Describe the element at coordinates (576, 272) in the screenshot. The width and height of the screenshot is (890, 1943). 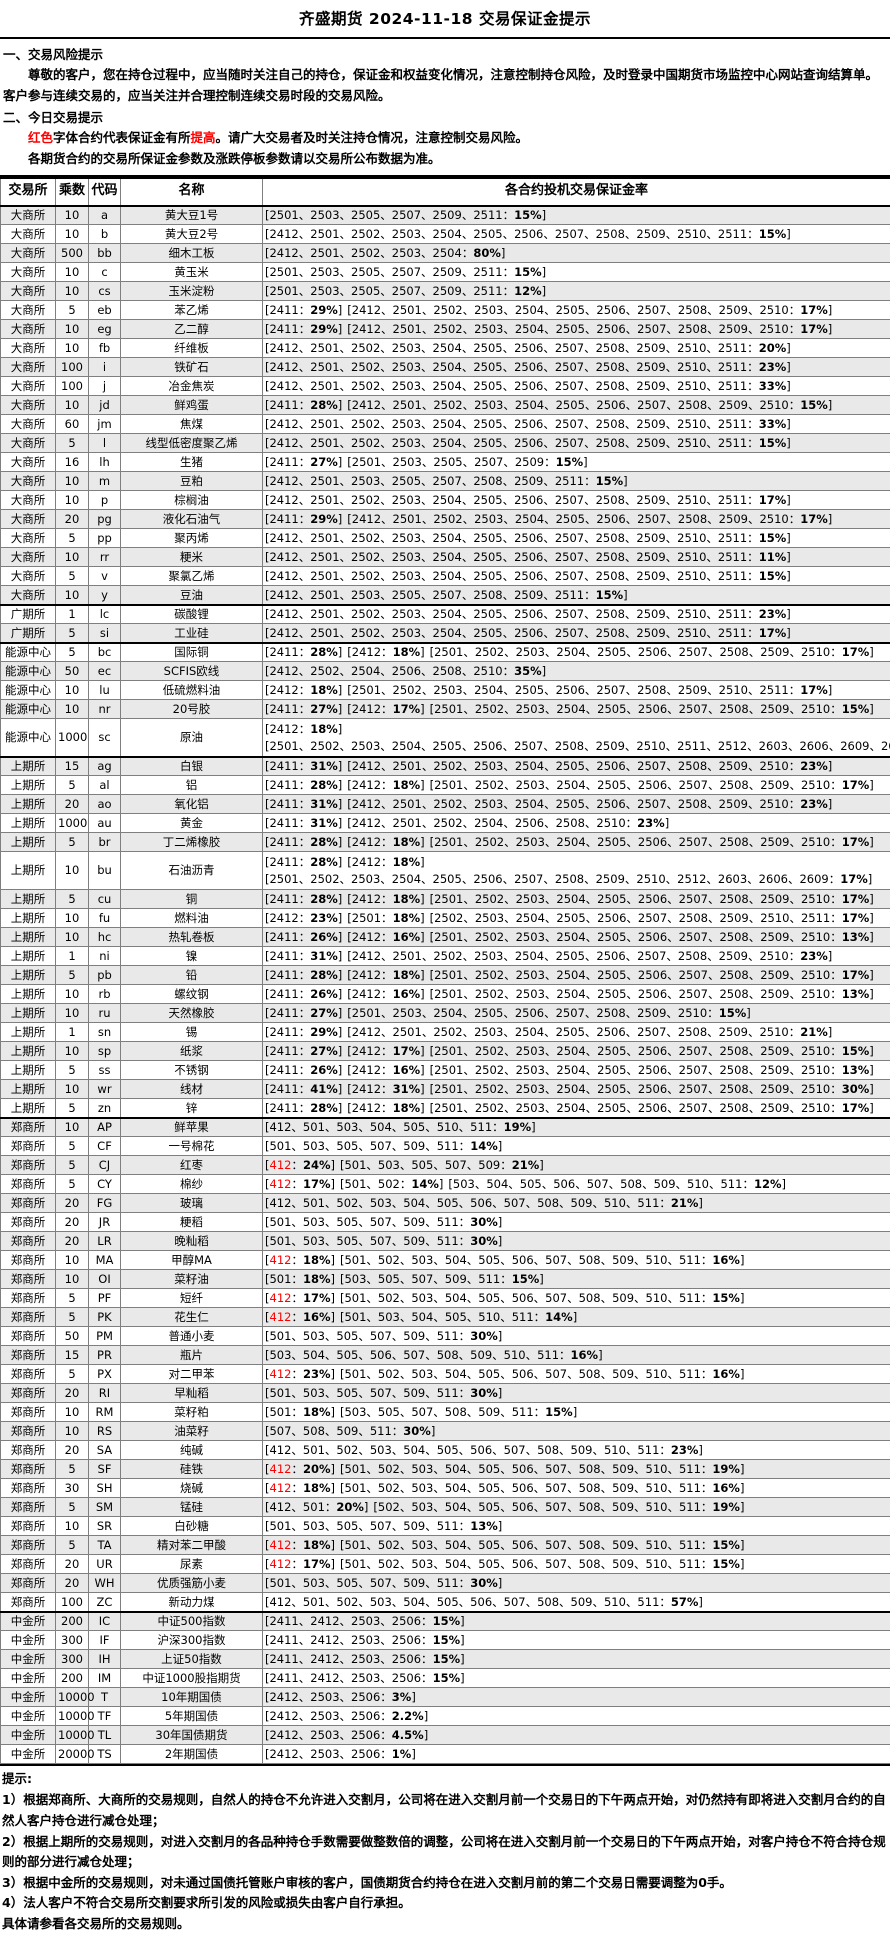
I see `cell-margin-rate: [2501、2503、2505、2507、2509、2511：15%]` at that location.